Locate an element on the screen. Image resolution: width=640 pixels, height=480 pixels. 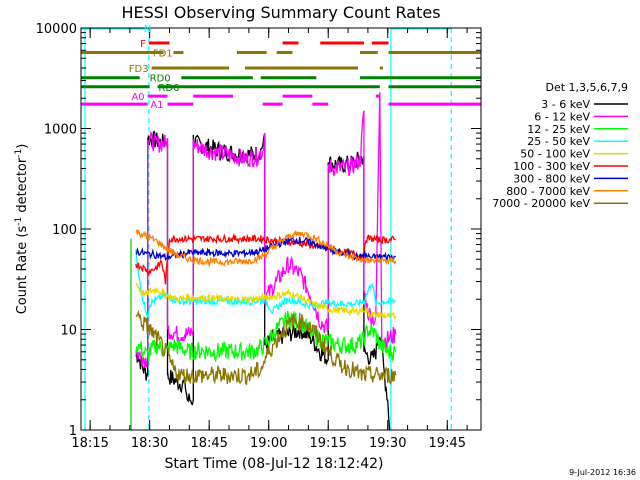
x-tick-label: 19:45 is located at coordinates (447, 443).